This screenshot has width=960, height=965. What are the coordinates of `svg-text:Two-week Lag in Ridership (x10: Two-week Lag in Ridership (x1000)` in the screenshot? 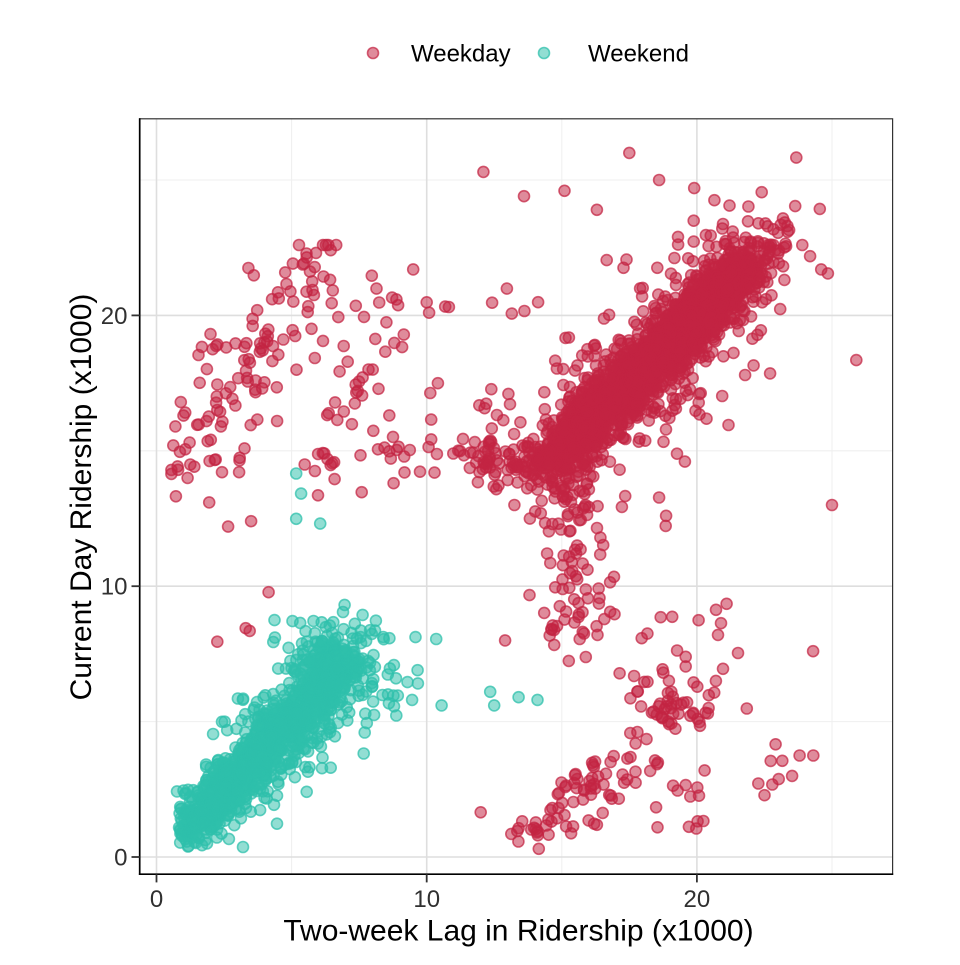 It's located at (518, 931).